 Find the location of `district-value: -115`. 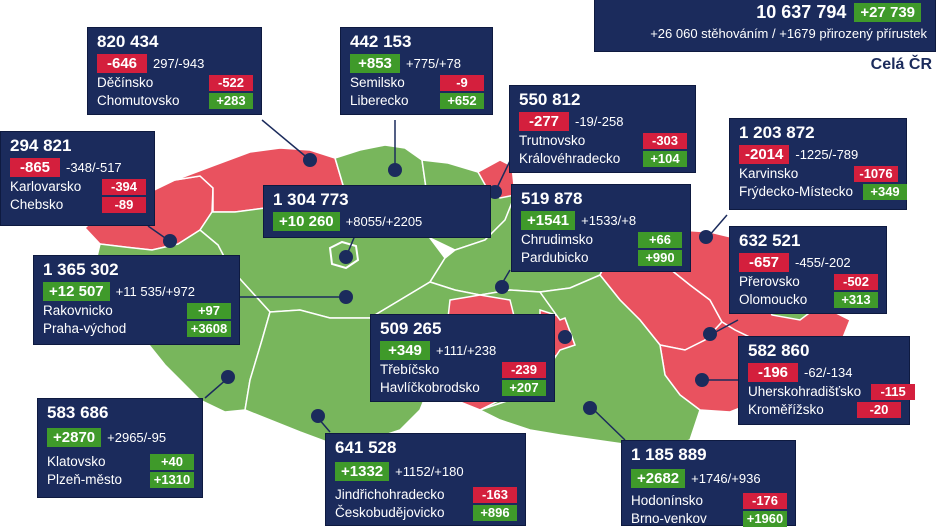

district-value: -115 is located at coordinates (893, 391).